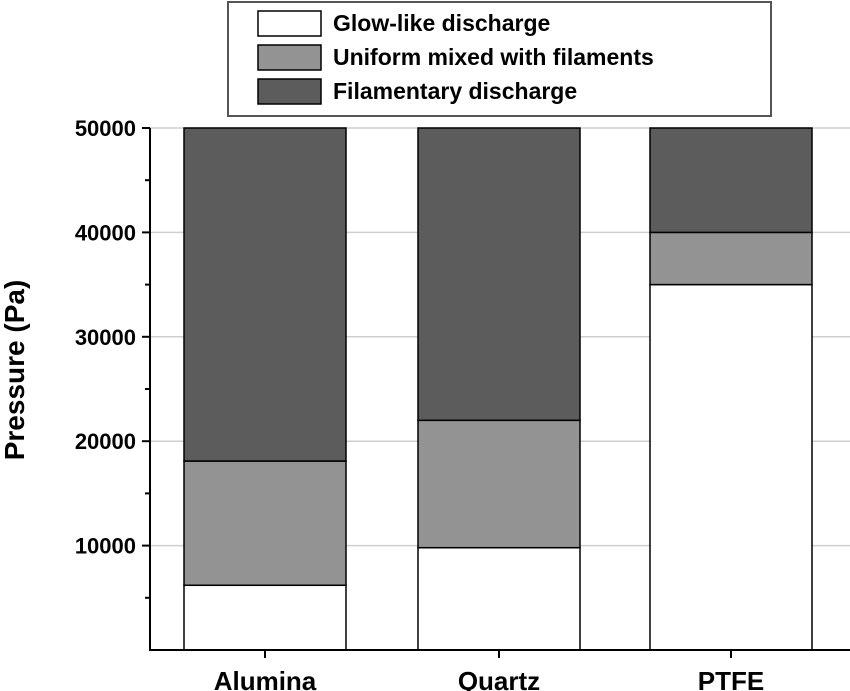  Describe the element at coordinates (441, 23) in the screenshot. I see `legend-label: Glow-like discharge` at that location.